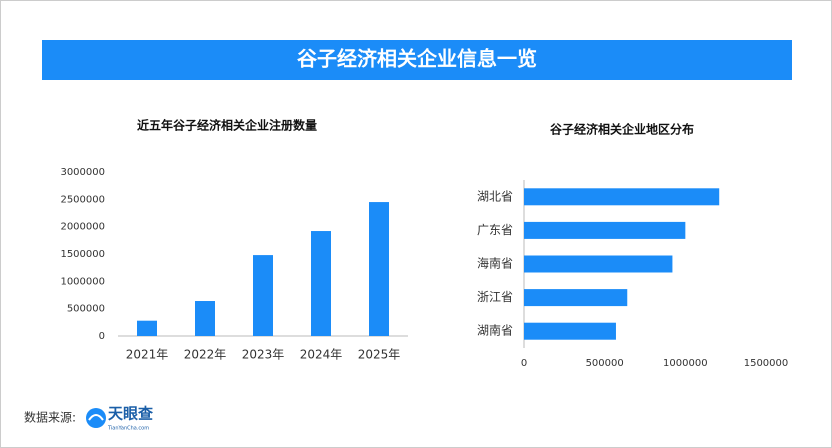 Image resolution: width=832 pixels, height=448 pixels. Describe the element at coordinates (128, 429) in the screenshot. I see `logo-domain: TianYanCha.com` at that location.